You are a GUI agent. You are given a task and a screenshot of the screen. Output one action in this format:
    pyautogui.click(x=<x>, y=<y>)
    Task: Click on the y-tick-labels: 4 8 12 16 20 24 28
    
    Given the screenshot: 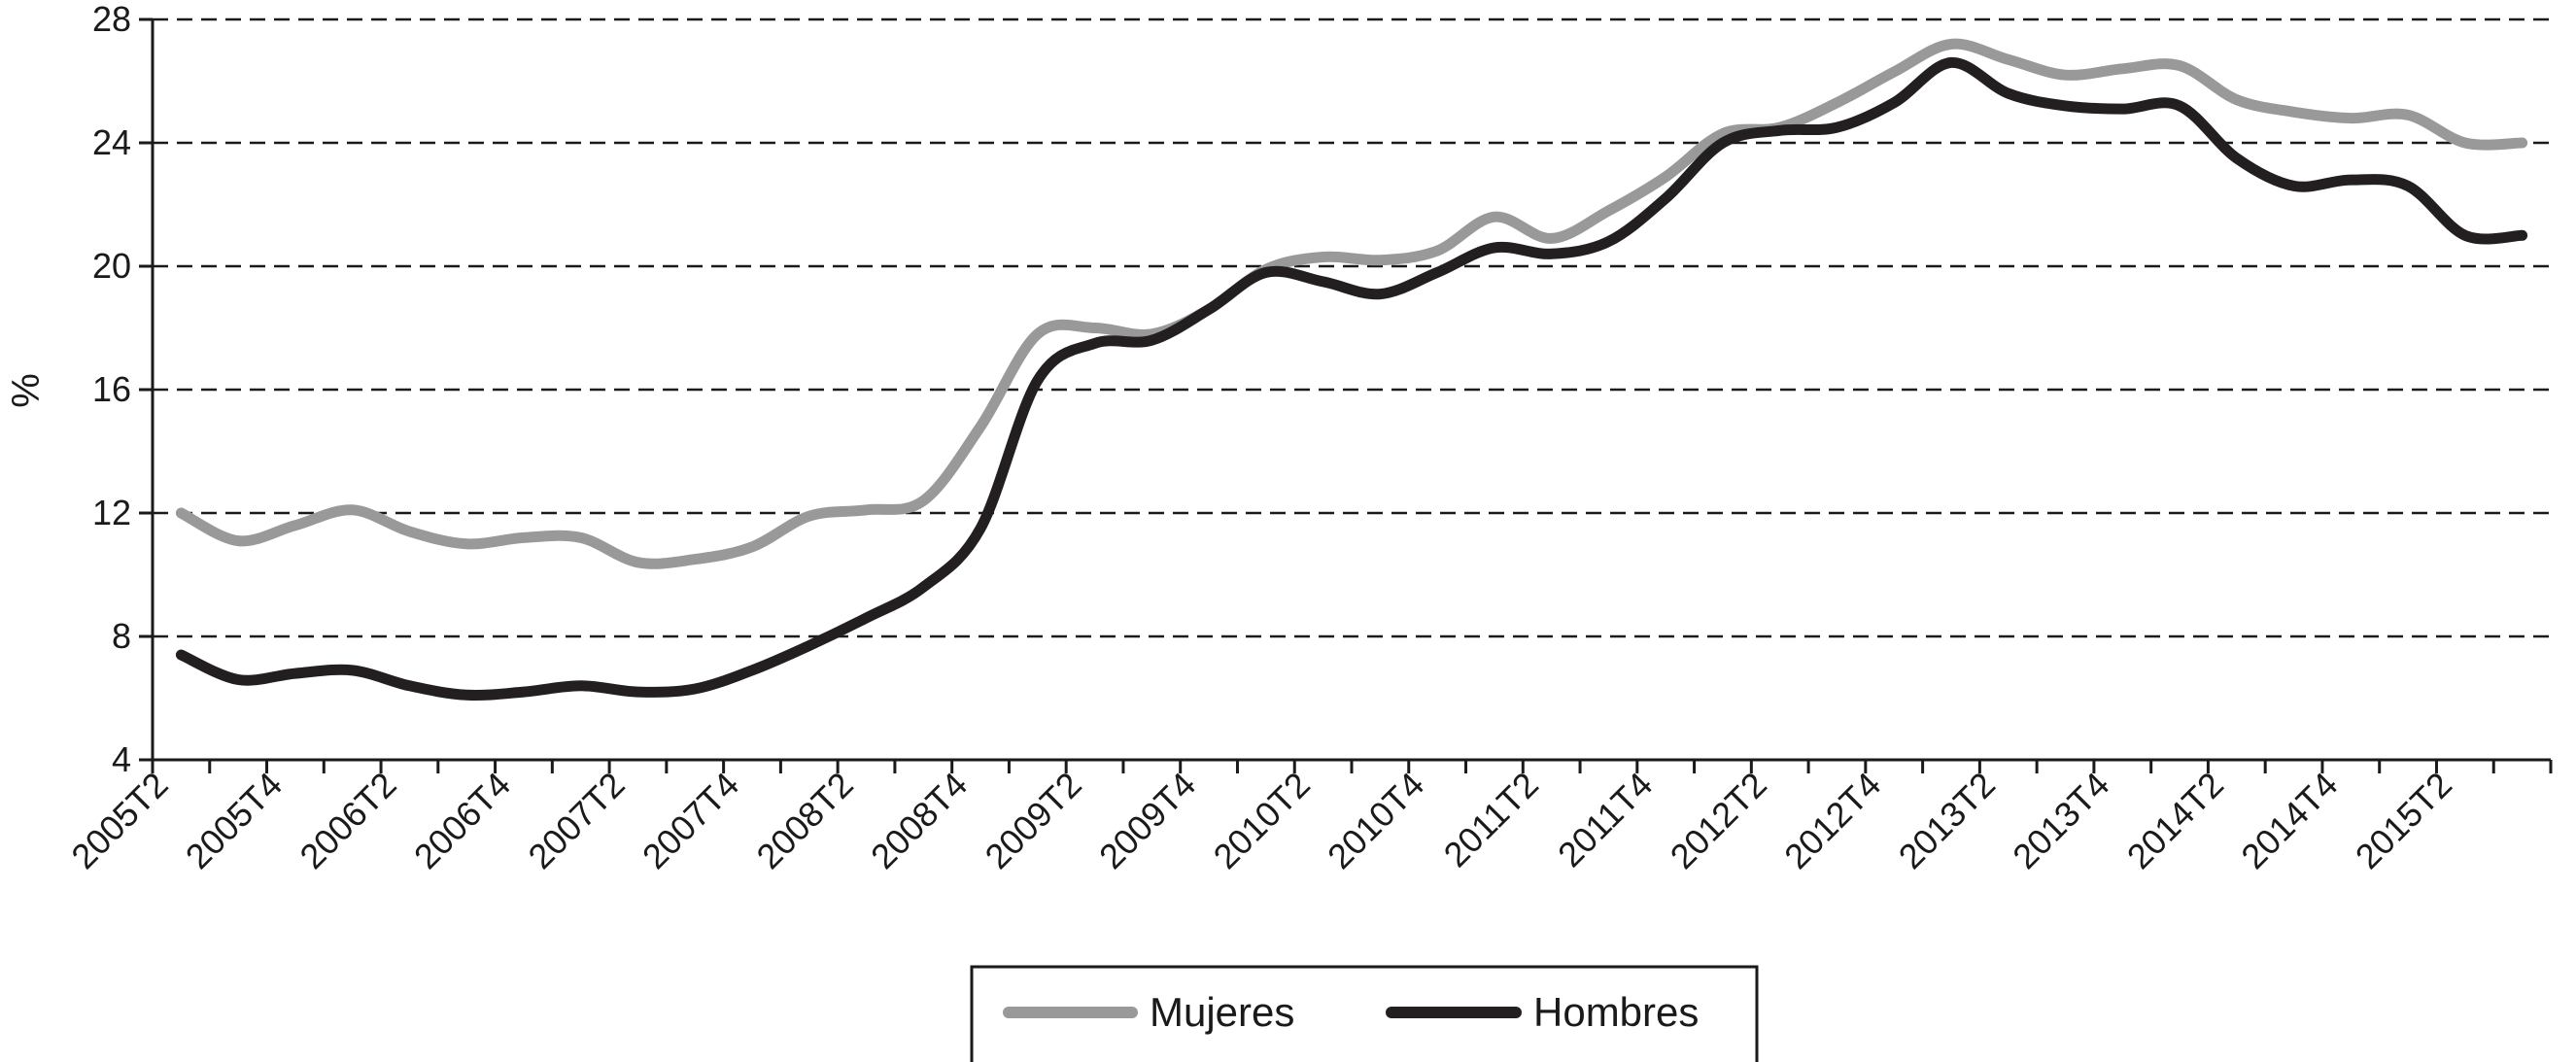 What is the action you would take?
    pyautogui.click(x=111, y=389)
    